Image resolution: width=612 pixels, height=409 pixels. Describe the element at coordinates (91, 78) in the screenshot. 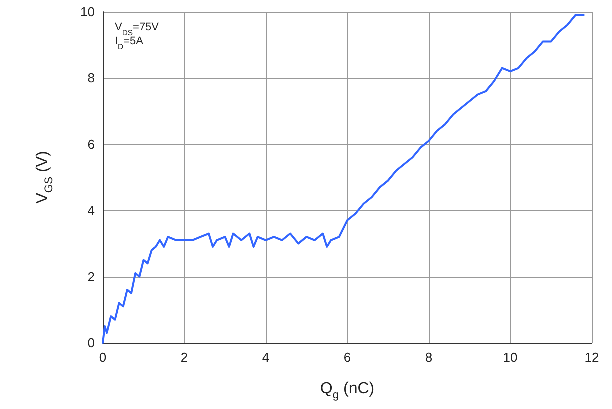

I see `y-tick-label: 8` at that location.